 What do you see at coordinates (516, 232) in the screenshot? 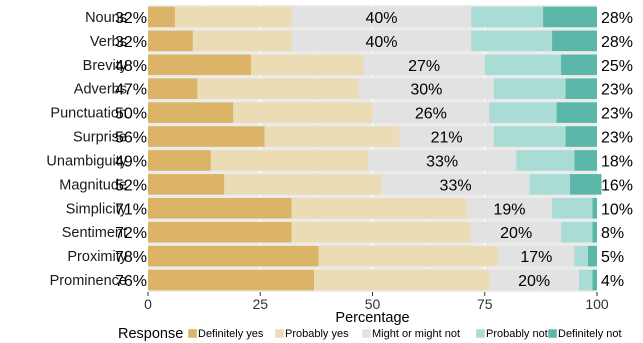
I see `bar-sentiment-might-or-might-not` at bounding box center [516, 232].